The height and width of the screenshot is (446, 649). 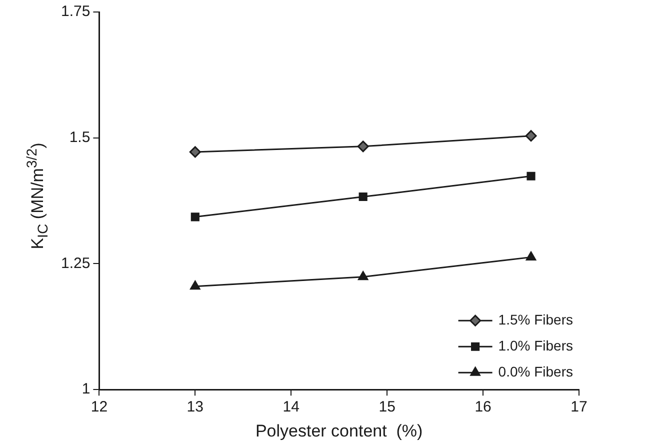 I want to click on legend-label: 0.0% Fibers, so click(x=536, y=371).